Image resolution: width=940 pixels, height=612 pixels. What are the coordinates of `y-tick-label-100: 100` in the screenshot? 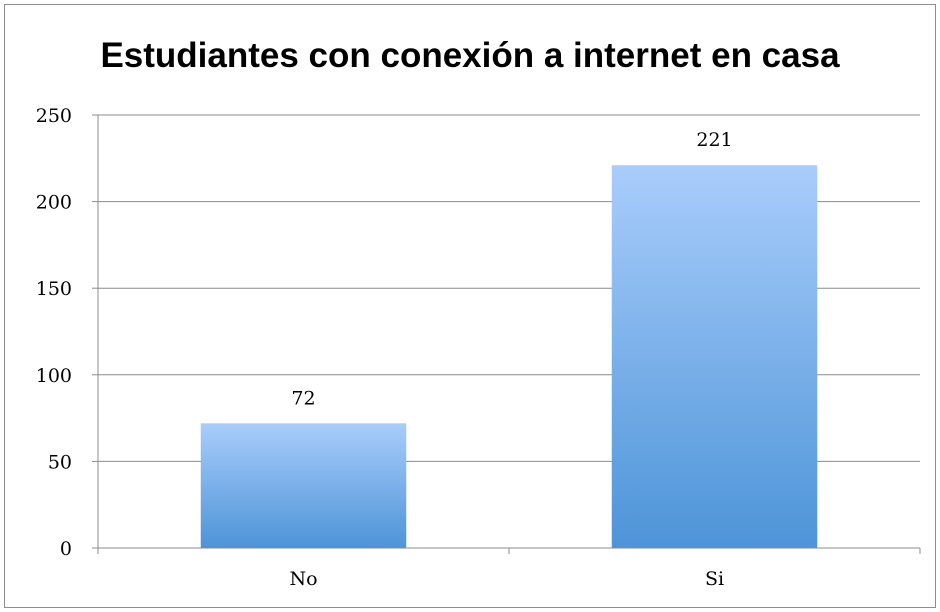 It's located at (54, 376).